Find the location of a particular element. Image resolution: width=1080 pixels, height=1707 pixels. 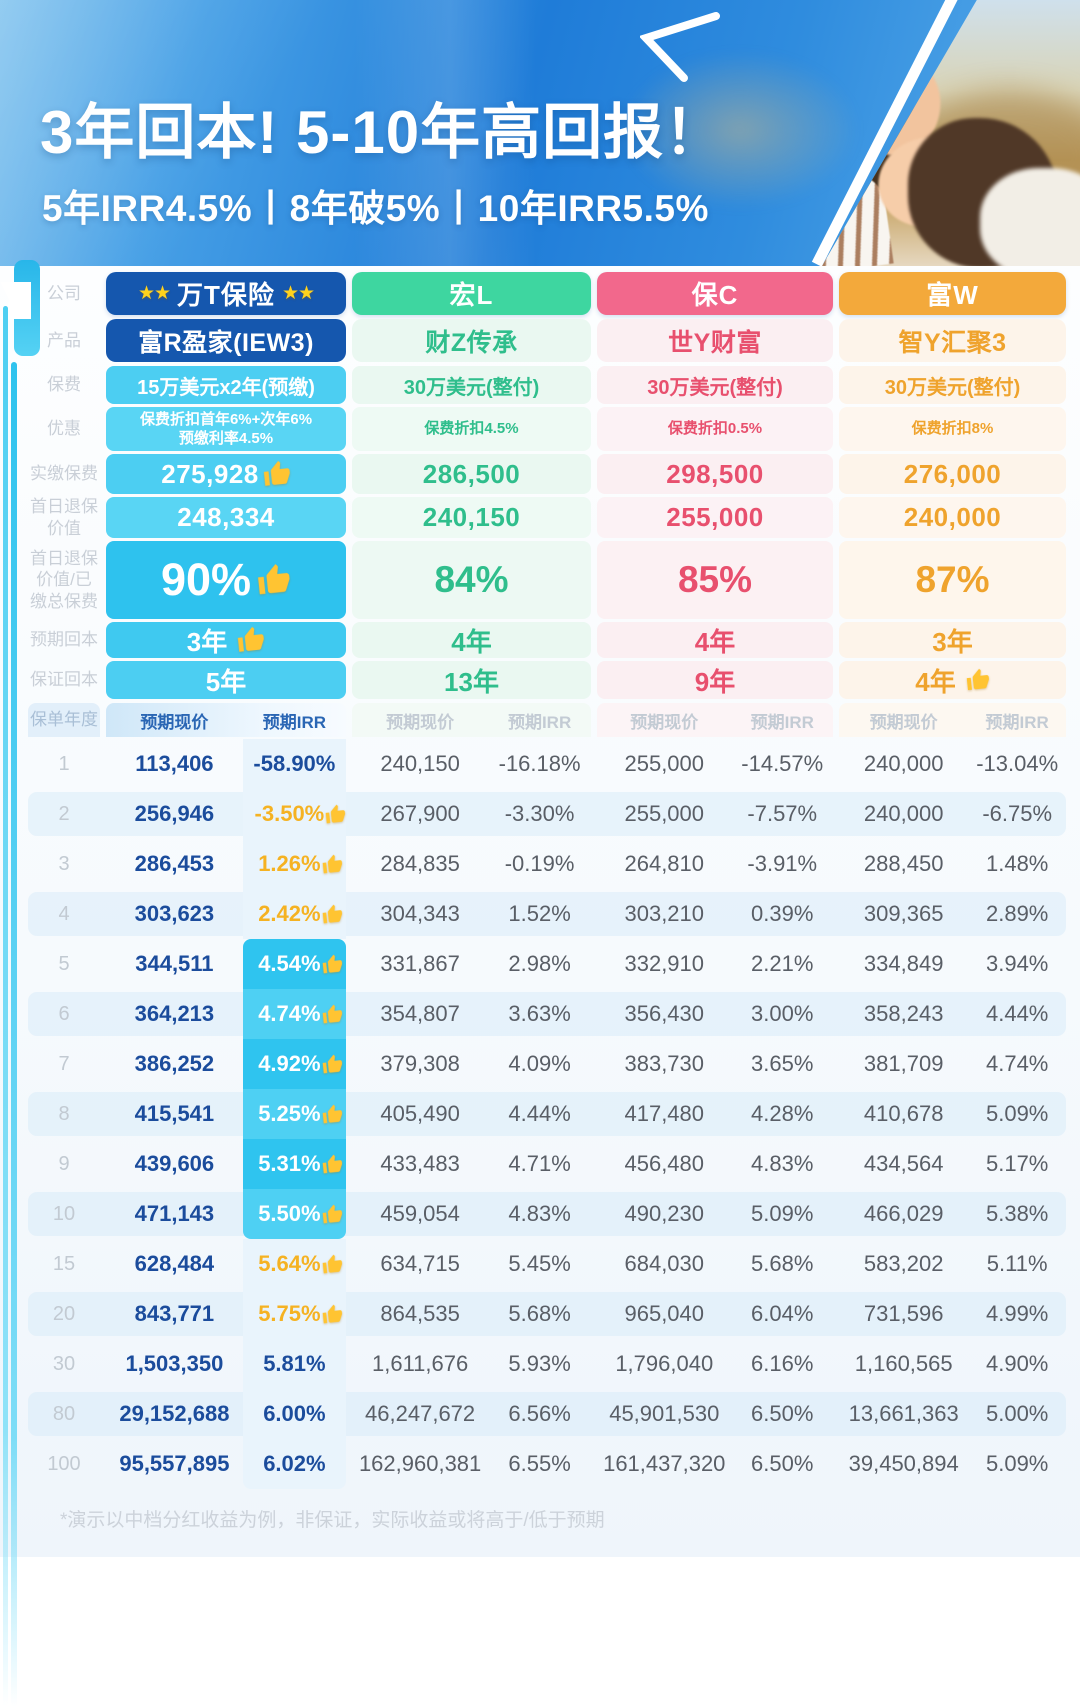

year-cell: 2 is located at coordinates (64, 813).